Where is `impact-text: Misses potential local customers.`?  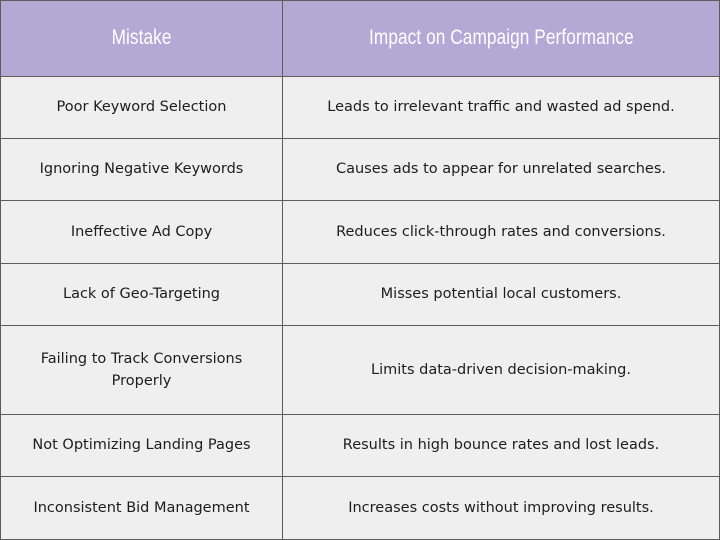
impact-text: Misses potential local customers. is located at coordinates (501, 294).